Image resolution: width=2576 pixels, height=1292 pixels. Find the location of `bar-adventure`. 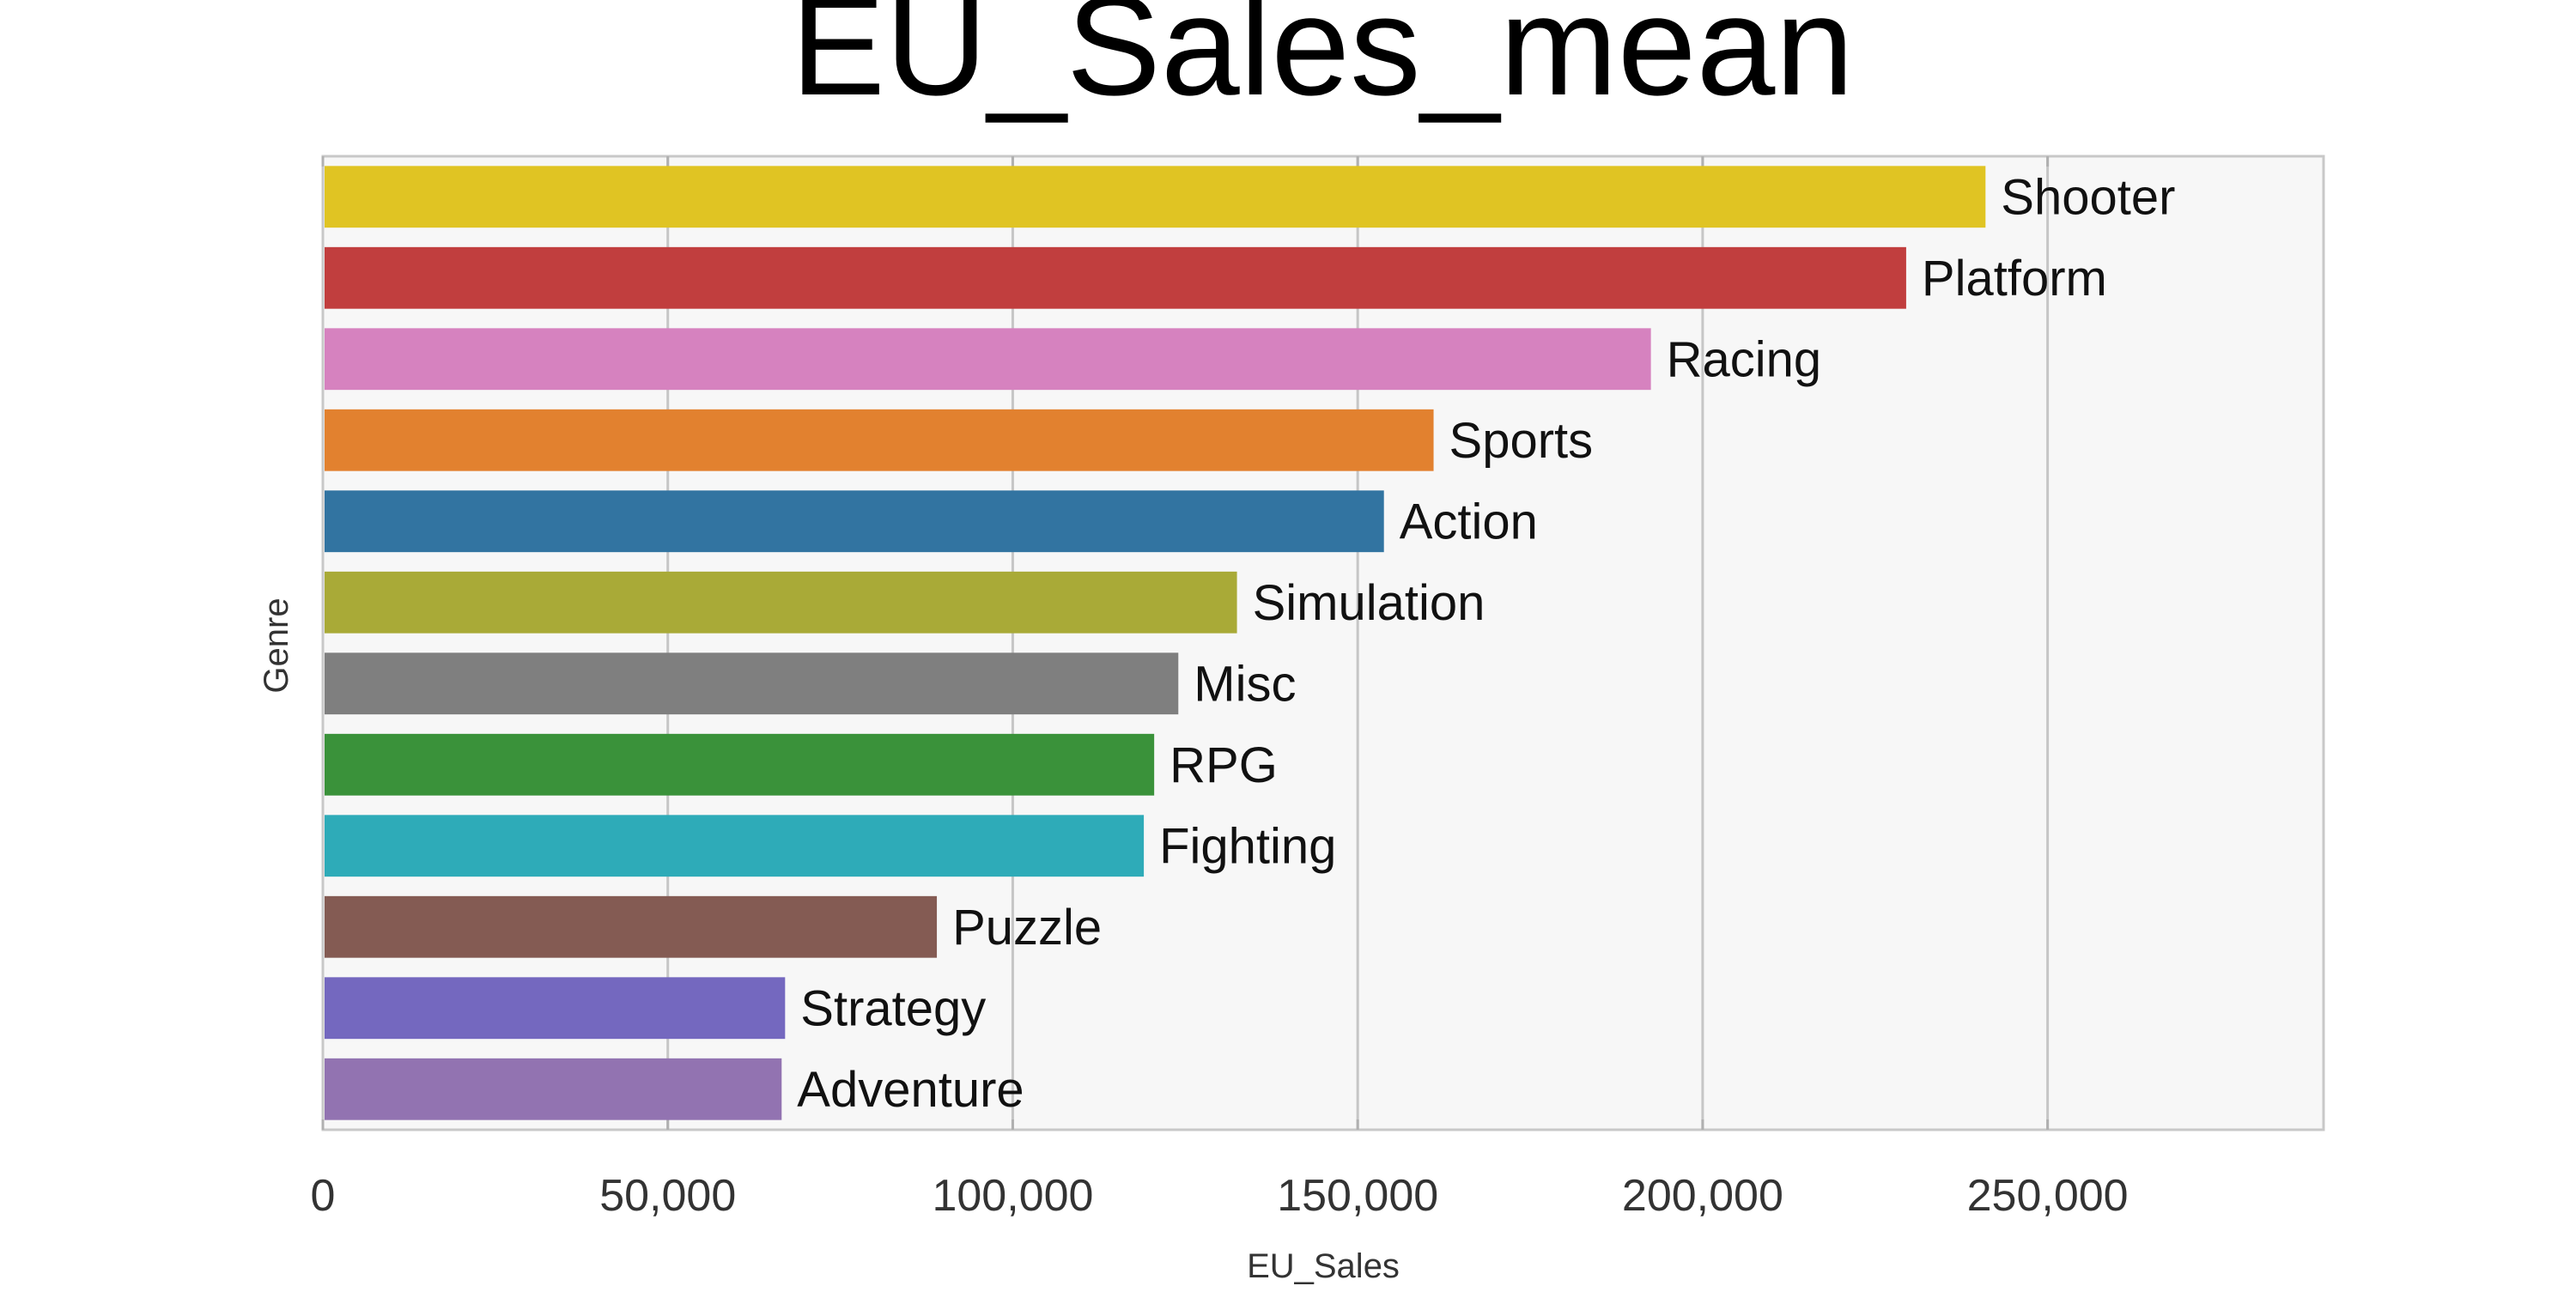

bar-adventure is located at coordinates (554, 1089).